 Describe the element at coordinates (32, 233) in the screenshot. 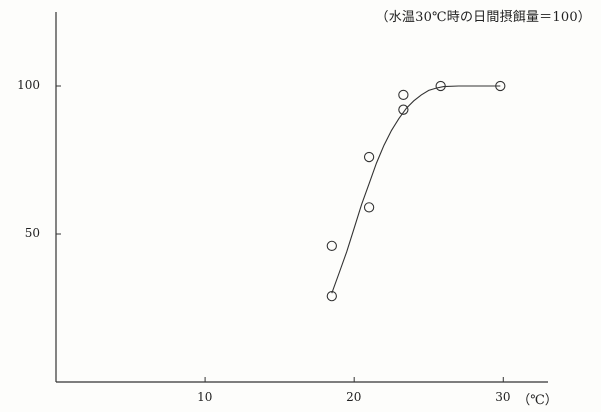

I see `y-tick-label: 50` at that location.